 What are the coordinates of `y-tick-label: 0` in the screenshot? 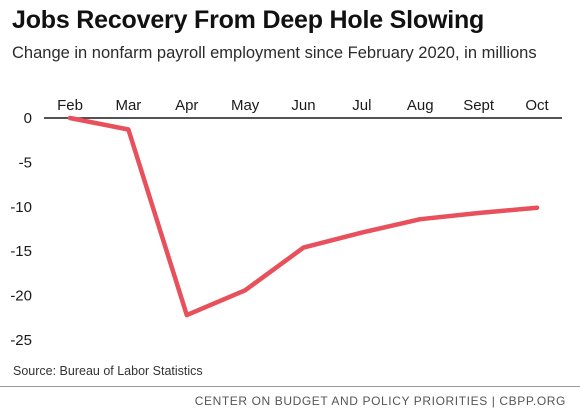 It's located at (28, 118).